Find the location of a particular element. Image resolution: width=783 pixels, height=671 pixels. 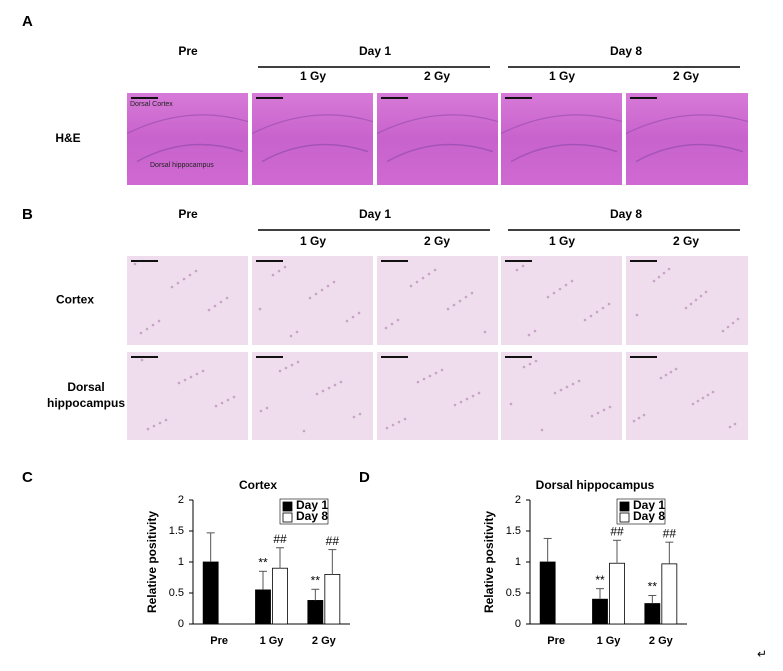

column-header: Day 8 is located at coordinates (626, 214).